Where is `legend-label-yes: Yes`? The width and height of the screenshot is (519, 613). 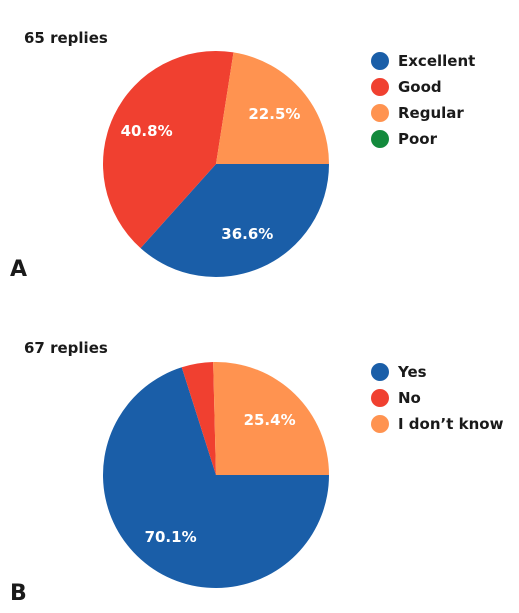 legend-label-yes: Yes is located at coordinates (412, 372).